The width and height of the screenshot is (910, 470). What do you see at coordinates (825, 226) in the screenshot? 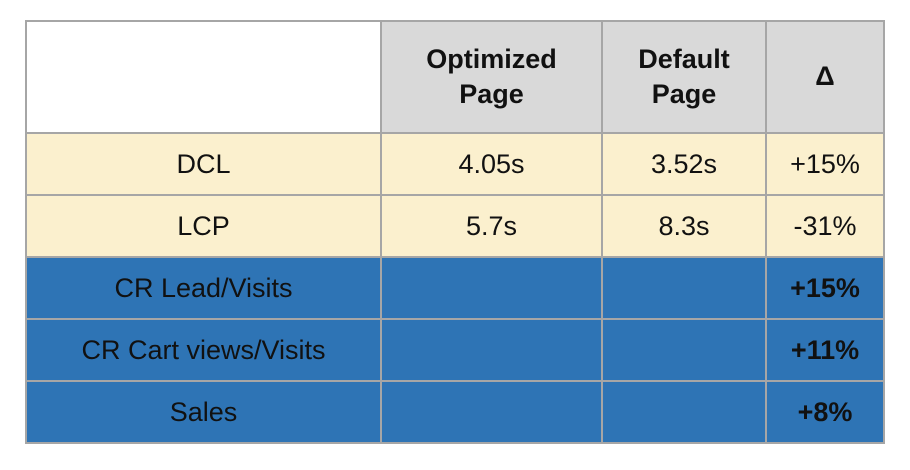
I see `delta-value: -31%` at bounding box center [825, 226].